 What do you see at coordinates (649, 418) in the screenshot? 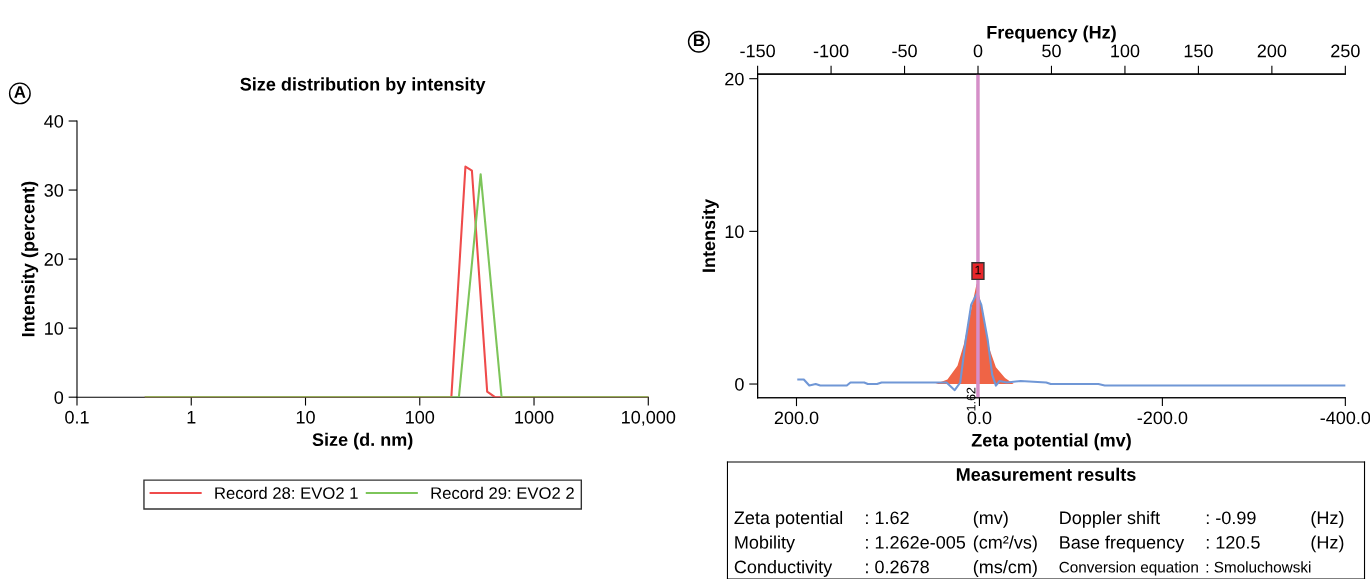
I see `x-tick-label: 10,000` at bounding box center [649, 418].